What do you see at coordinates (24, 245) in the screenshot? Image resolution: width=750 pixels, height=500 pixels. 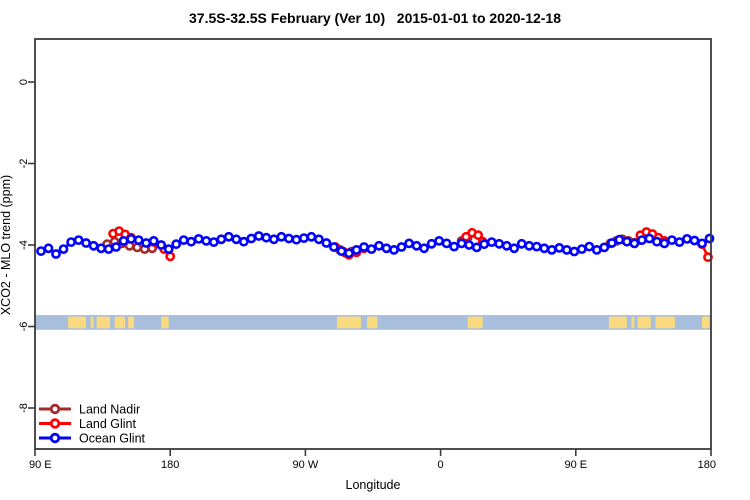 I see `y-tick-label: -4` at bounding box center [24, 245].